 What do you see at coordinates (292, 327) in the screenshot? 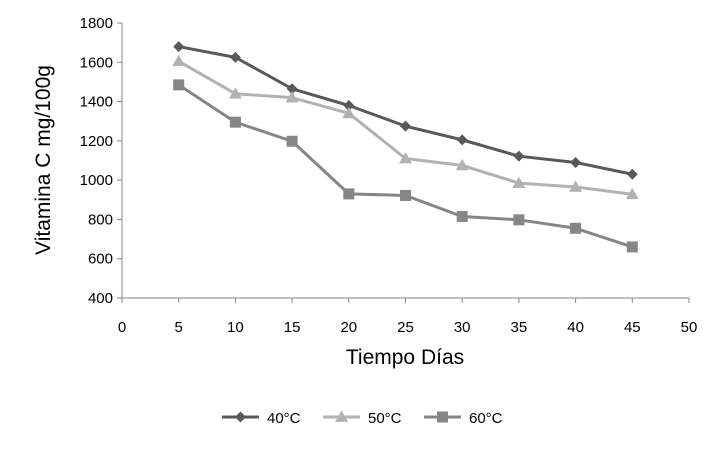
I see `x-tick-label: 15` at bounding box center [292, 327].